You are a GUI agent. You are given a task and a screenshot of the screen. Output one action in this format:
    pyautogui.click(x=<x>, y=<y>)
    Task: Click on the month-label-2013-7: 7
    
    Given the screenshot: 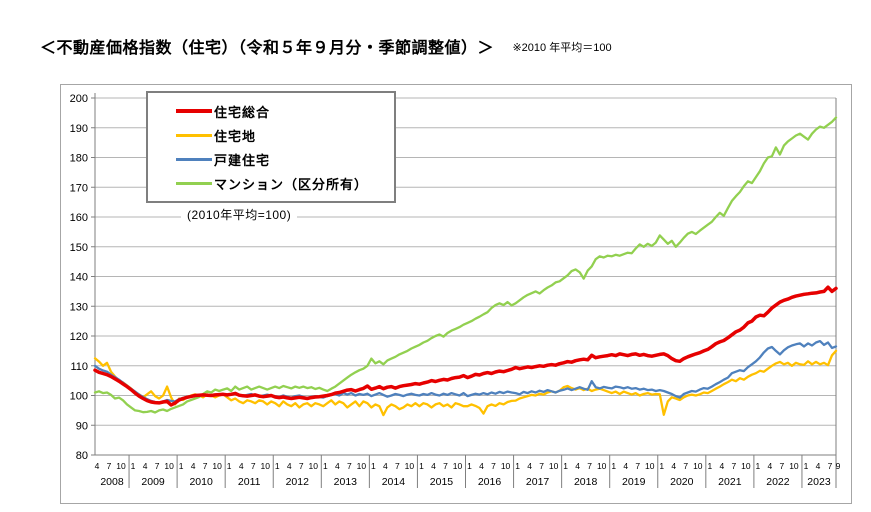 What is the action you would take?
    pyautogui.click(x=349, y=466)
    